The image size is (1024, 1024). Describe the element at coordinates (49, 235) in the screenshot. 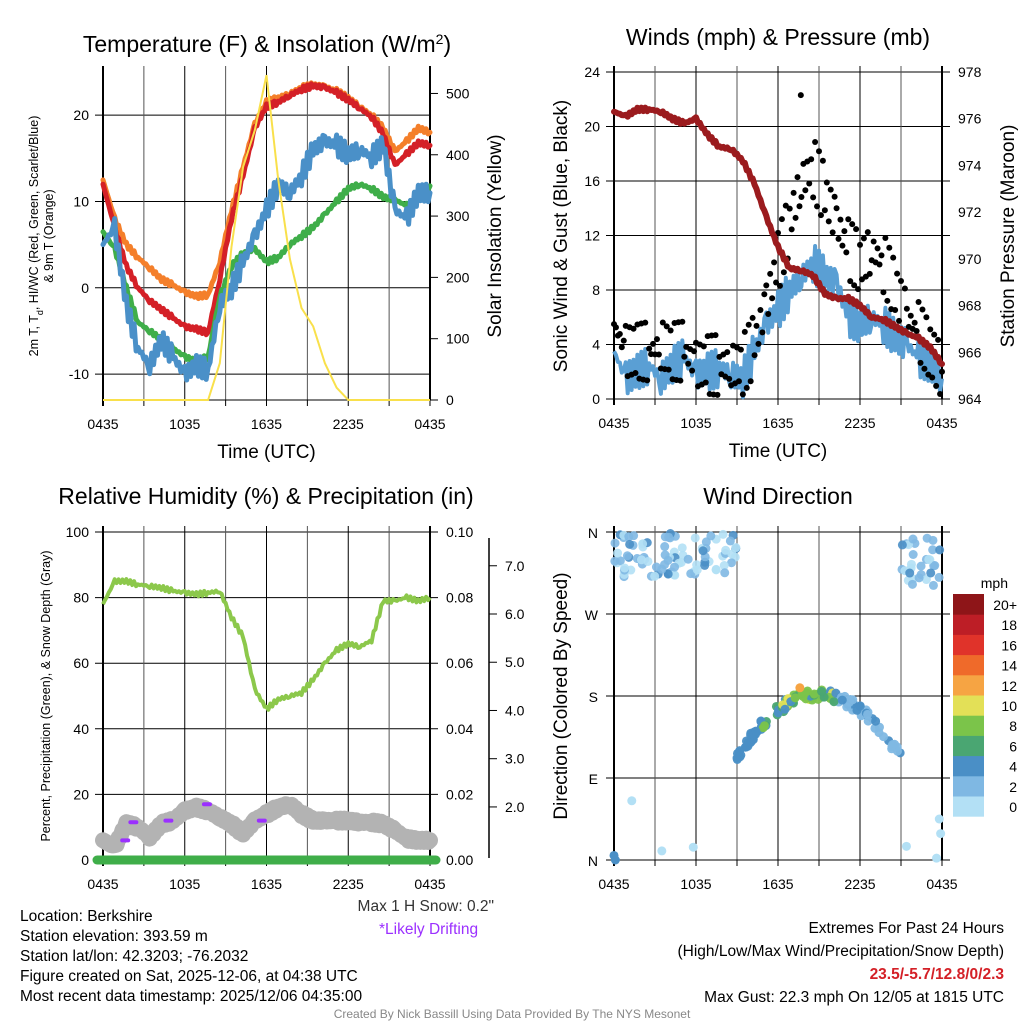

I see `y-axis-label-line2: & 9m T (Orange)` at that location.